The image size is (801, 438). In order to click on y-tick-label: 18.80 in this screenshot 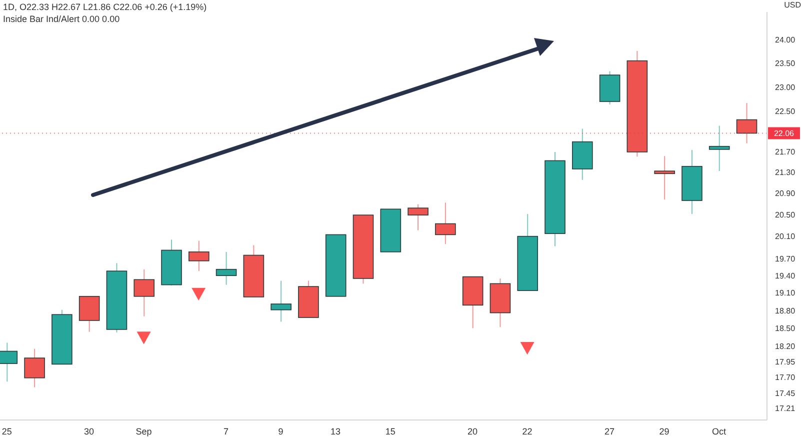, I will do `click(785, 311)`.